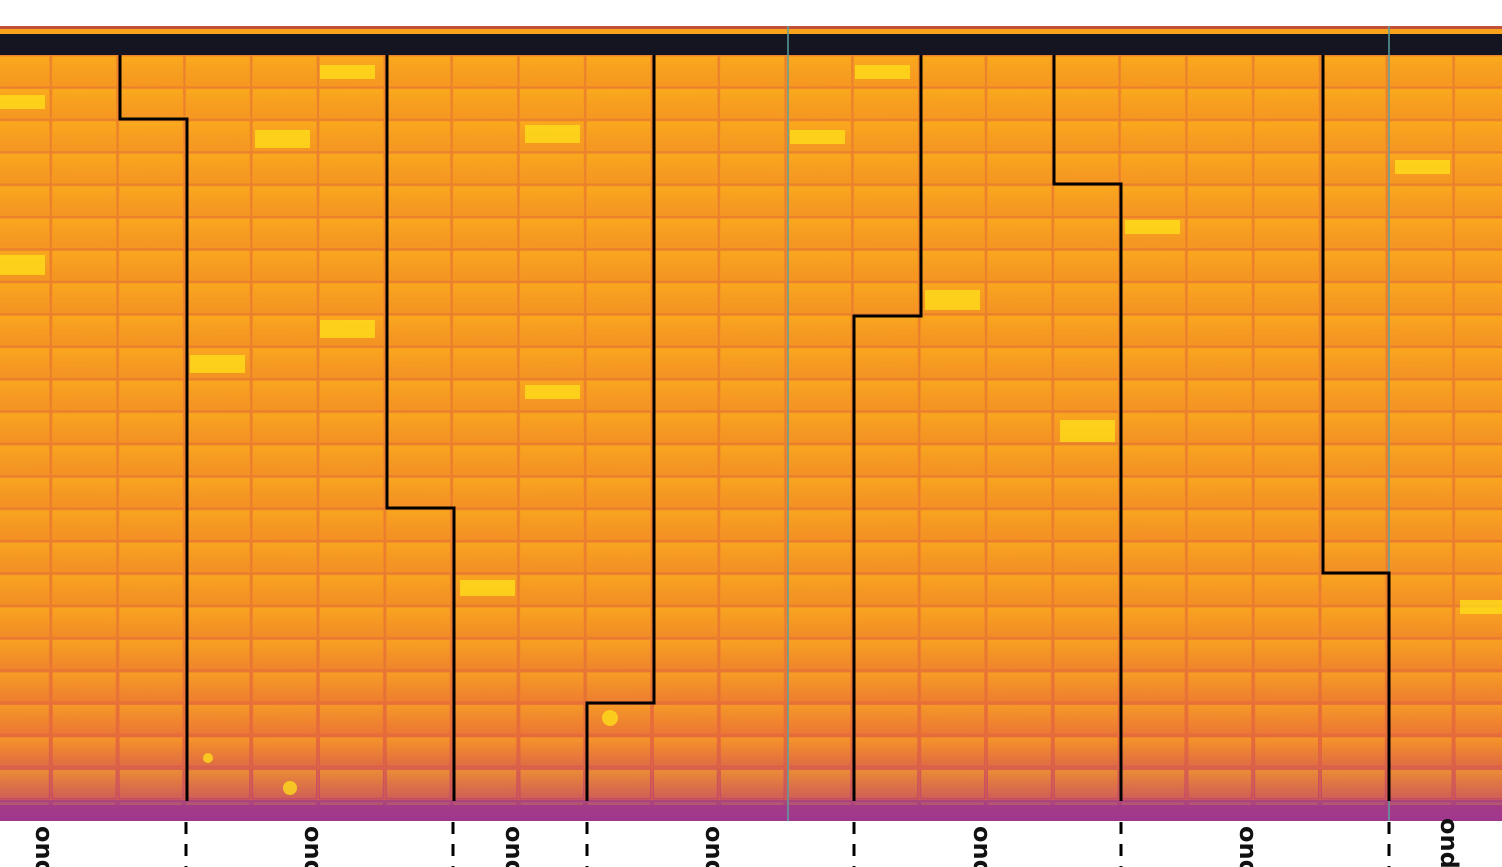 This screenshot has width=1502, height=867. I want to click on string-labels: ond ond ond ond ond ond ond, so click(746, 842).